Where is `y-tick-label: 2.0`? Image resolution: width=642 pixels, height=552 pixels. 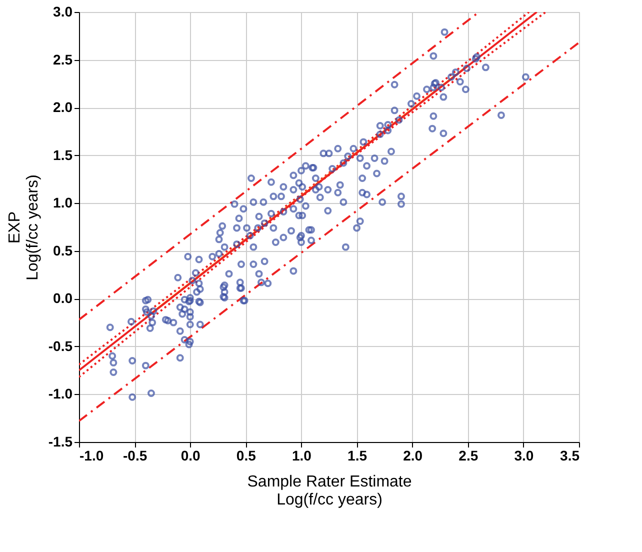
y-tick-label: 2.0 is located at coordinates (63, 107).